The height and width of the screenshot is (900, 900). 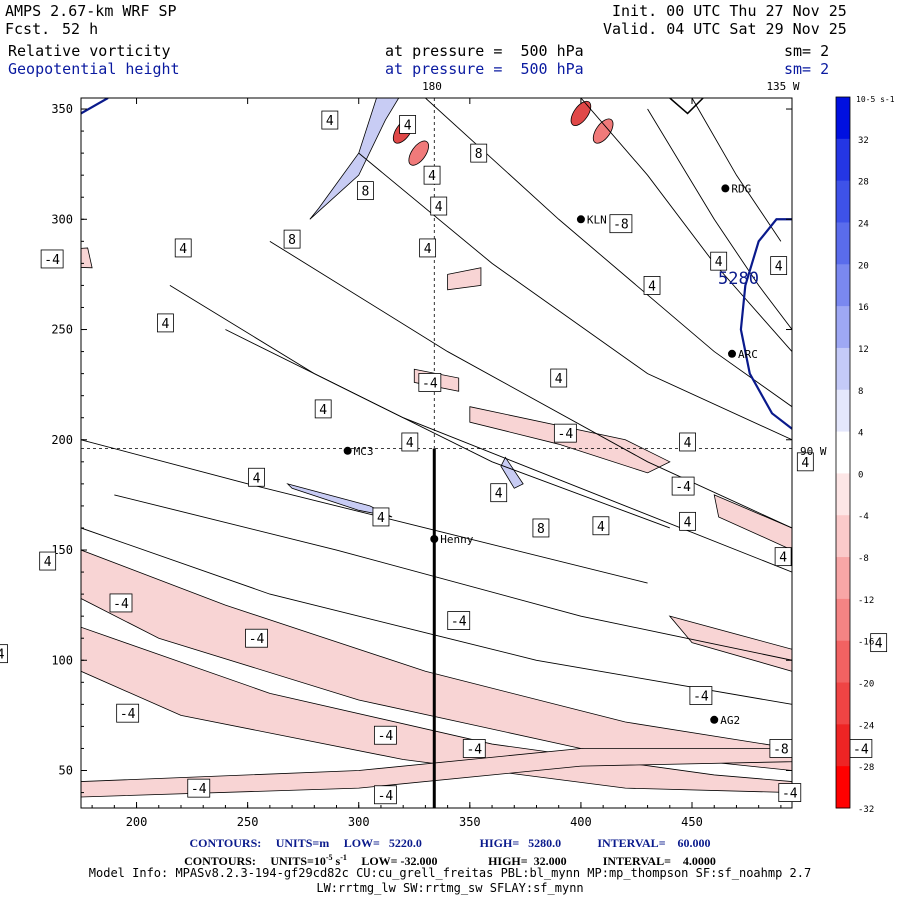 I want to click on field1-name: Relative vorticity, so click(x=89, y=51).